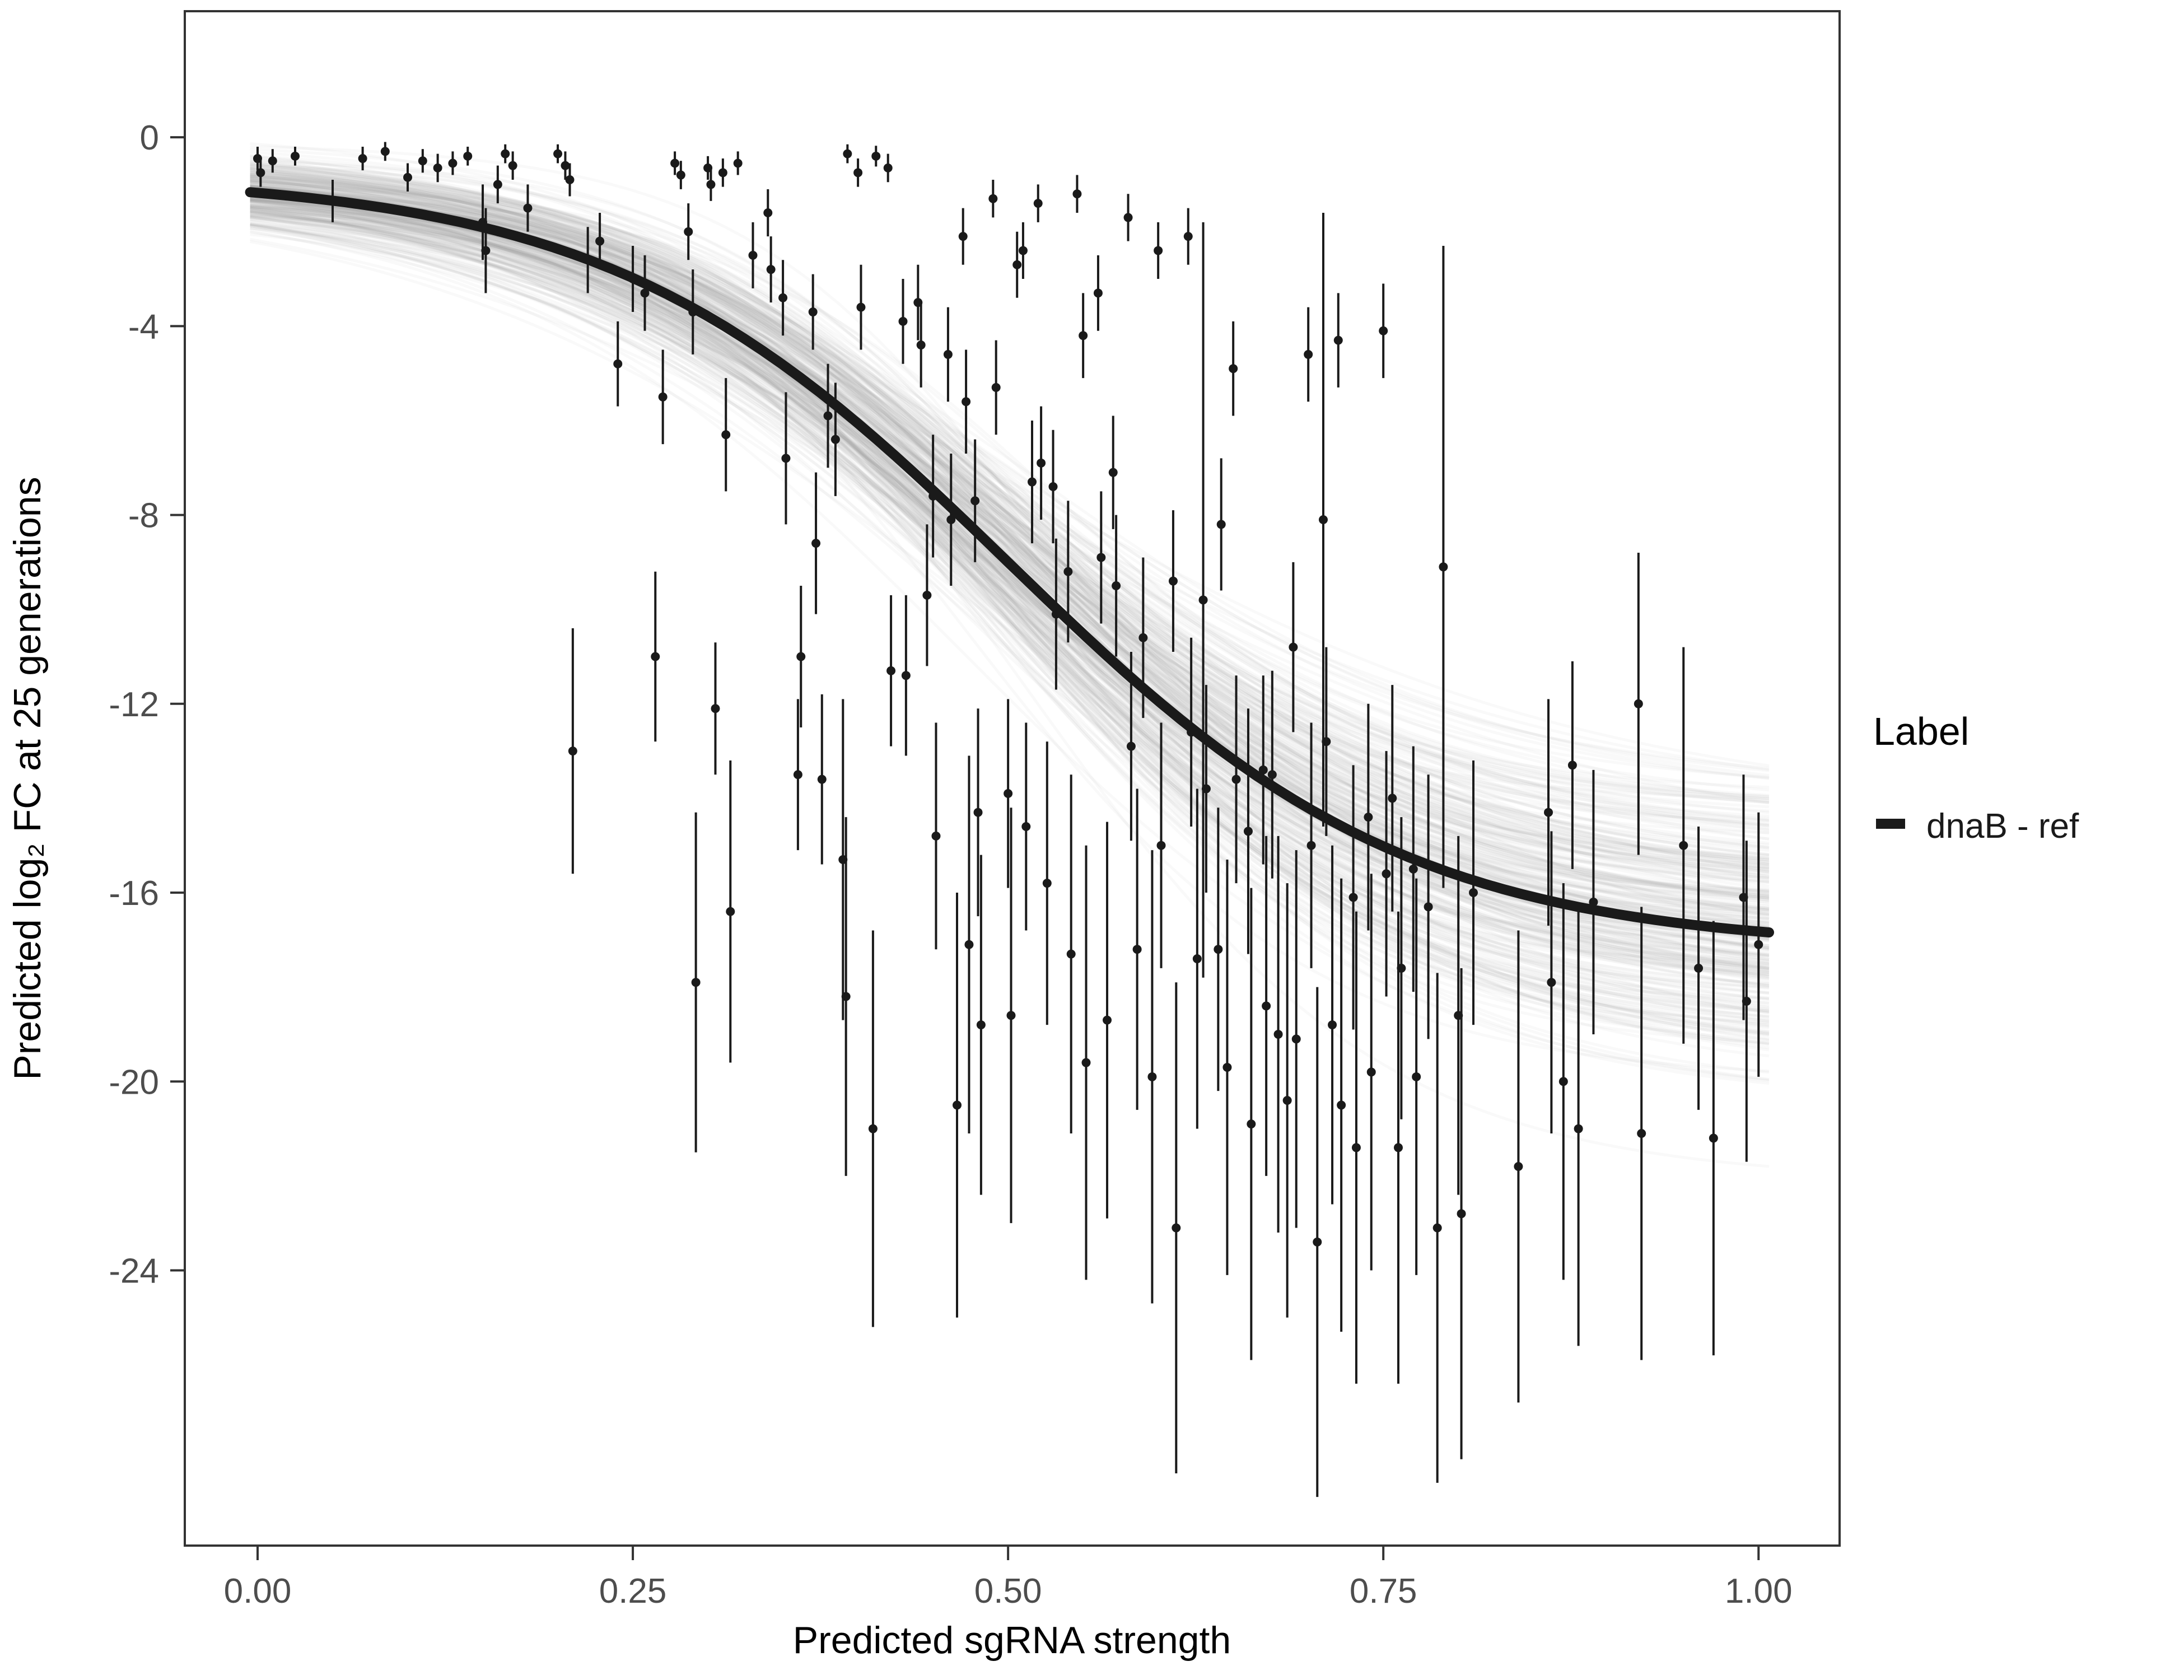 Image resolution: width=2184 pixels, height=1680 pixels. I want to click on y-tick-label: -24, so click(134, 1271).